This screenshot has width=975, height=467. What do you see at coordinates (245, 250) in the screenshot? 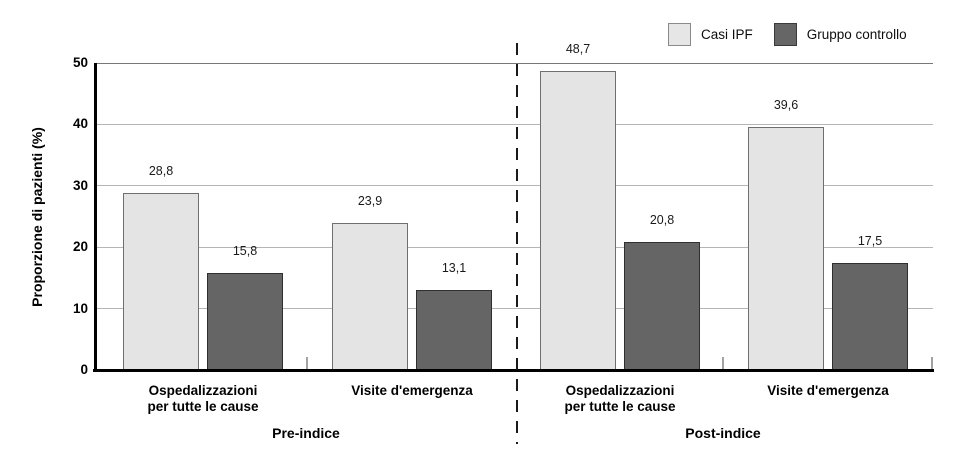
I see `bar-value-label: 15,8` at bounding box center [245, 250].